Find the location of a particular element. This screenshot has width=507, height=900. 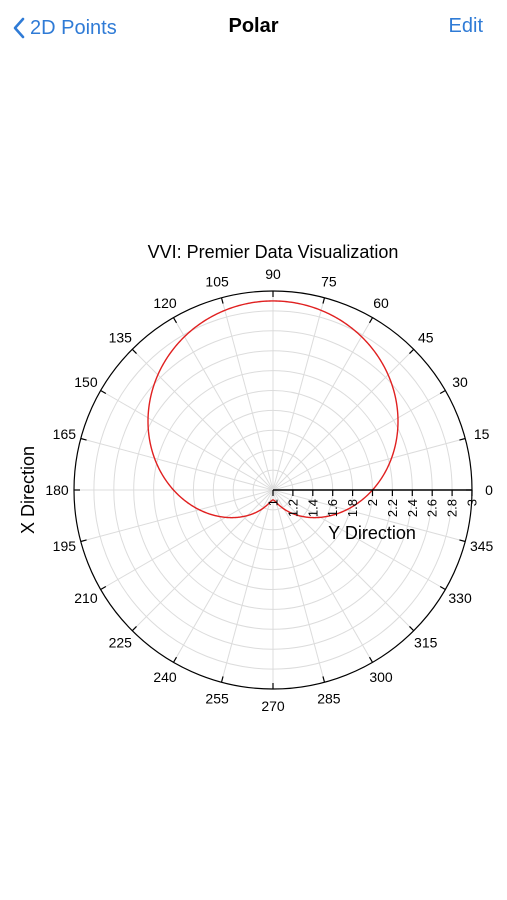

angle-tick-label: 45 is located at coordinates (426, 337).